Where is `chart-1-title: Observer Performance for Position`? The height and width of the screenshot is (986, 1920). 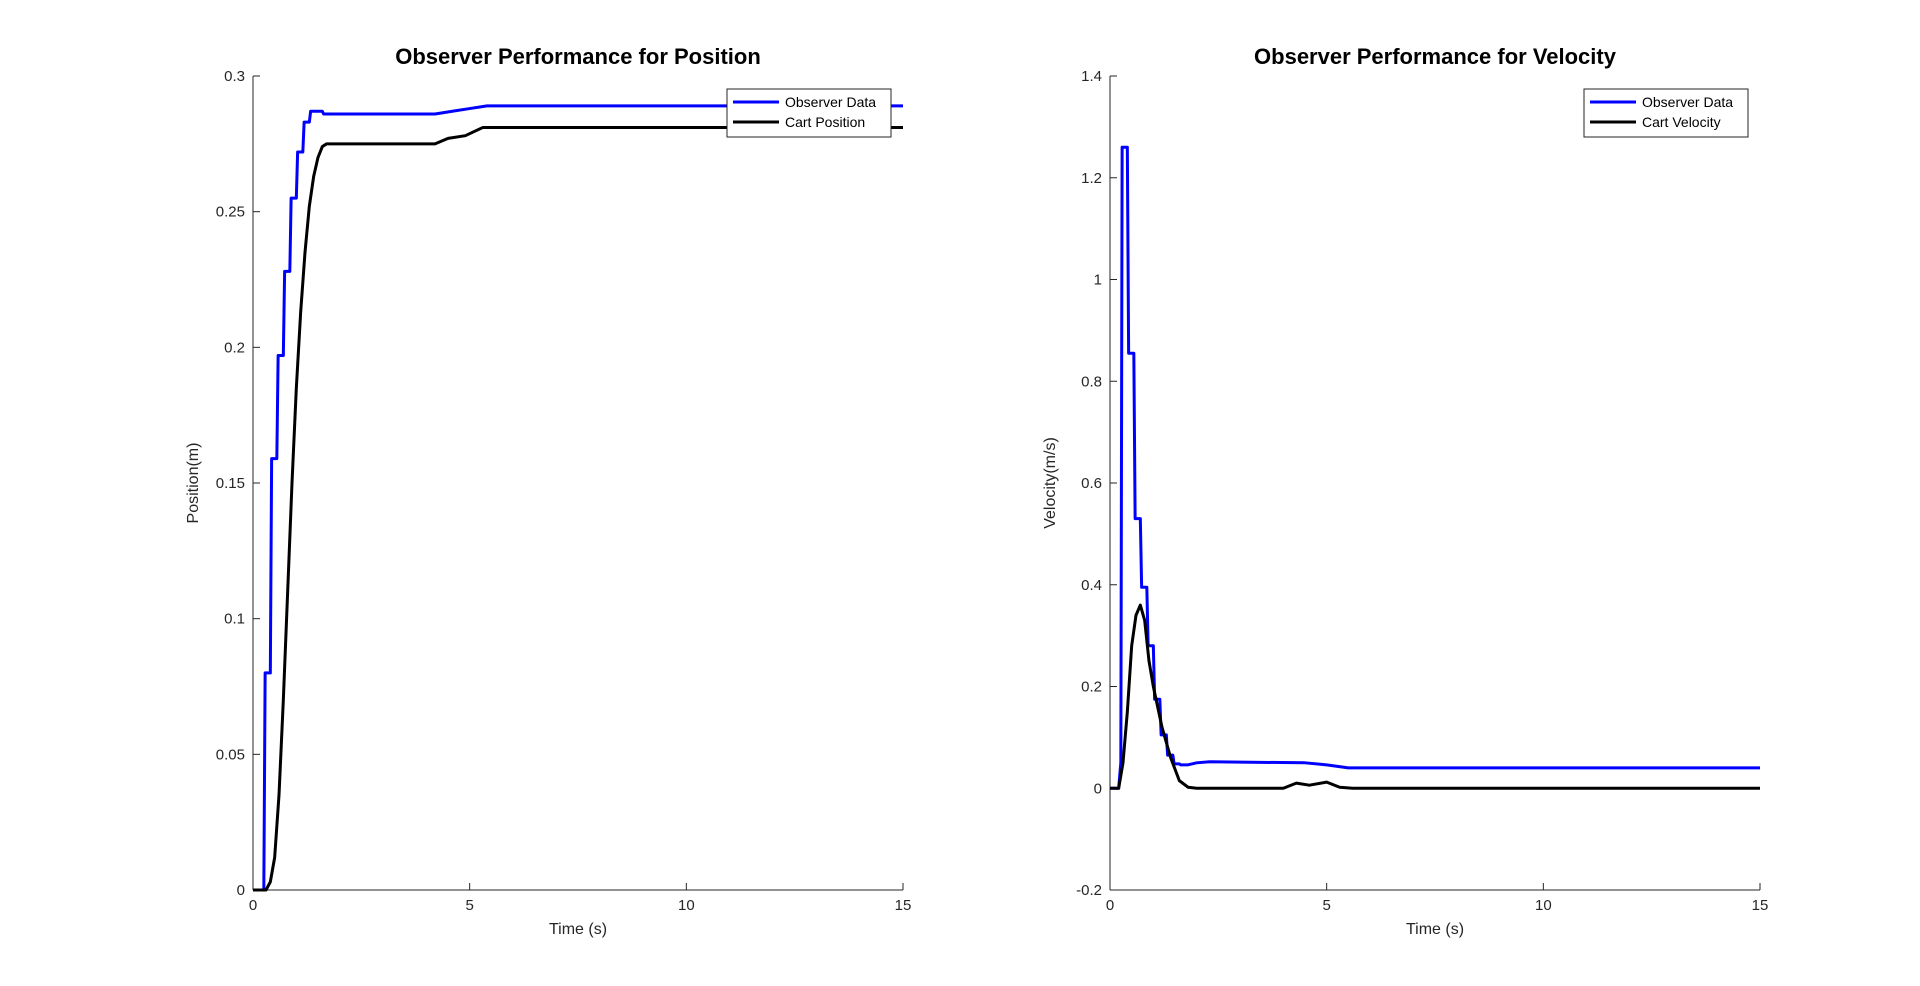 chart-1-title: Observer Performance for Position is located at coordinates (578, 56).